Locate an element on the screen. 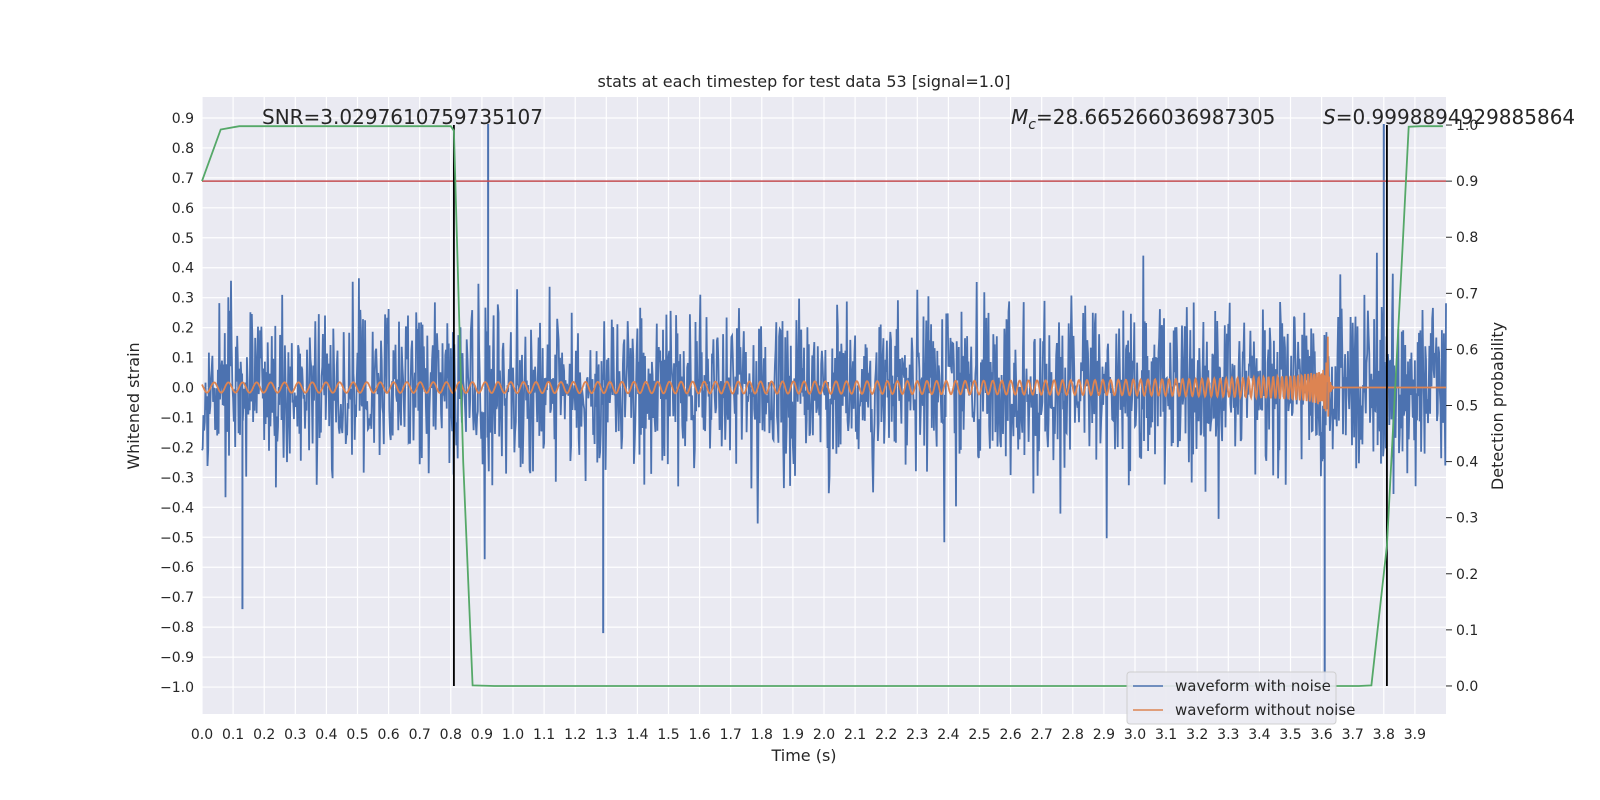 Image resolution: width=1600 pixels, height=800 pixels. y-axis-label: Whitened strain is located at coordinates (133, 405).